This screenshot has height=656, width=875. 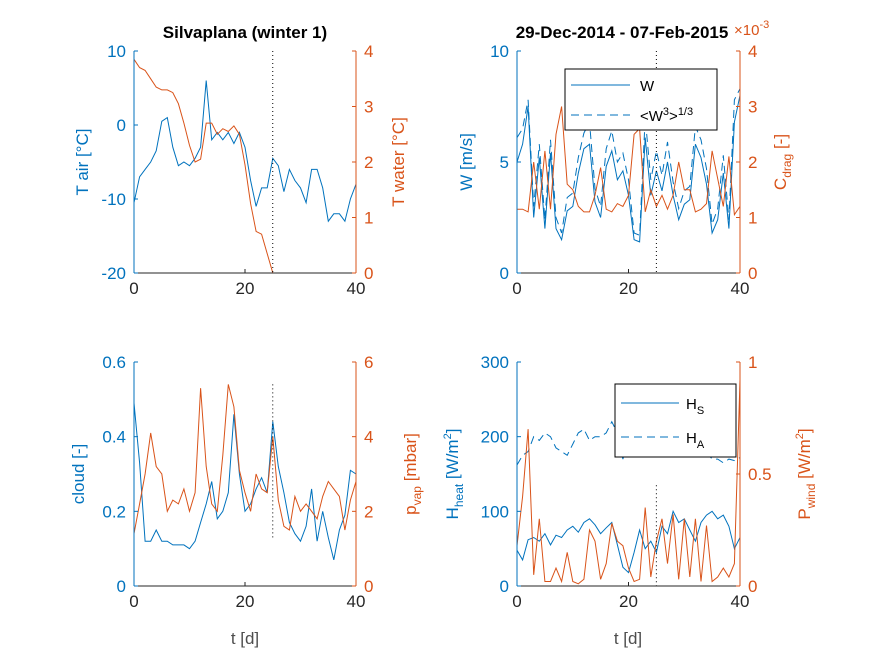 I want to click on right-axis-label-tail: [mbar], so click(x=410, y=459).